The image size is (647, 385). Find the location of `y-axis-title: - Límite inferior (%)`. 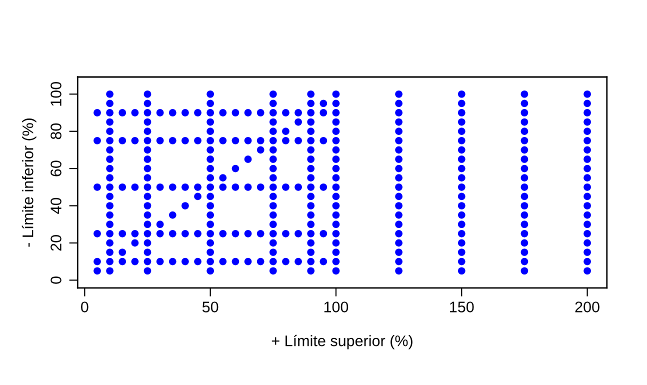

y-axis-title: - Límite inferior (%) is located at coordinates (29, 182).